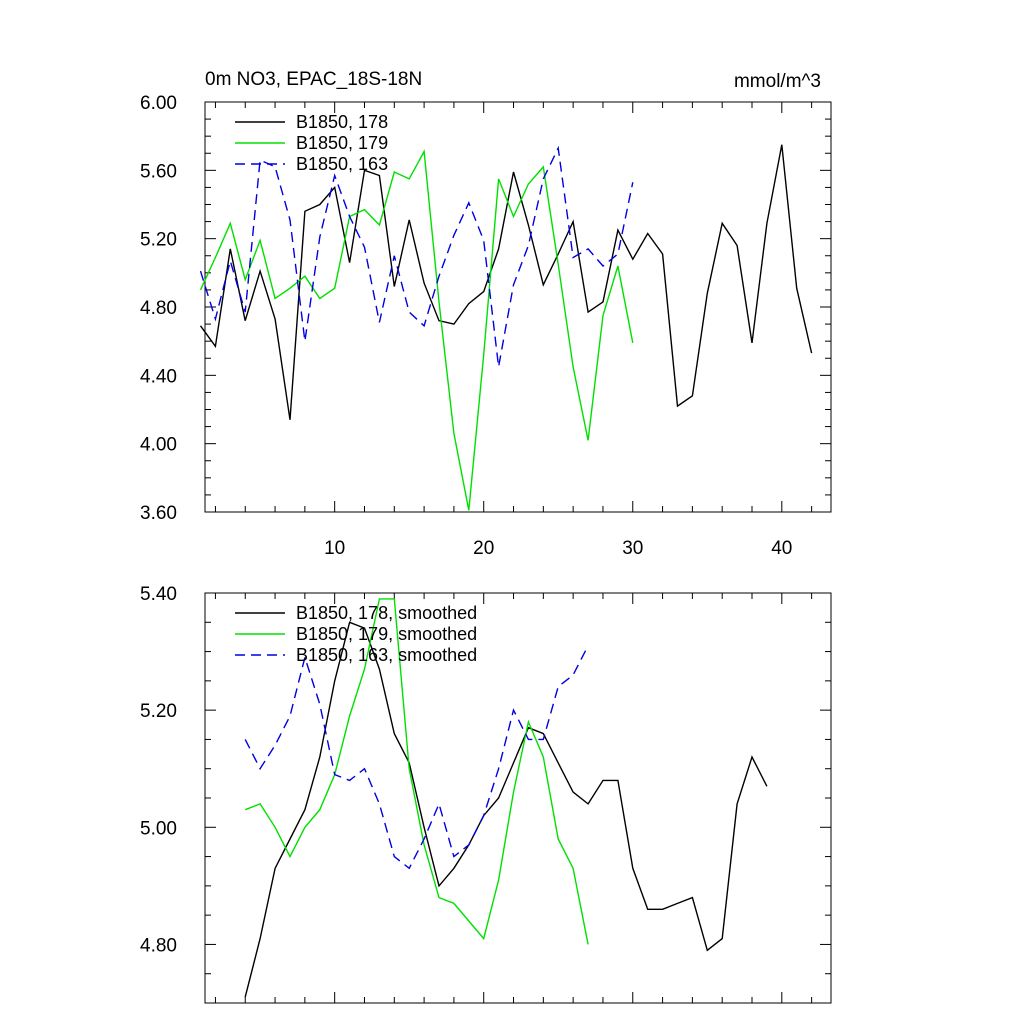  I want to click on y-tick-label: 3.60, so click(158, 513).